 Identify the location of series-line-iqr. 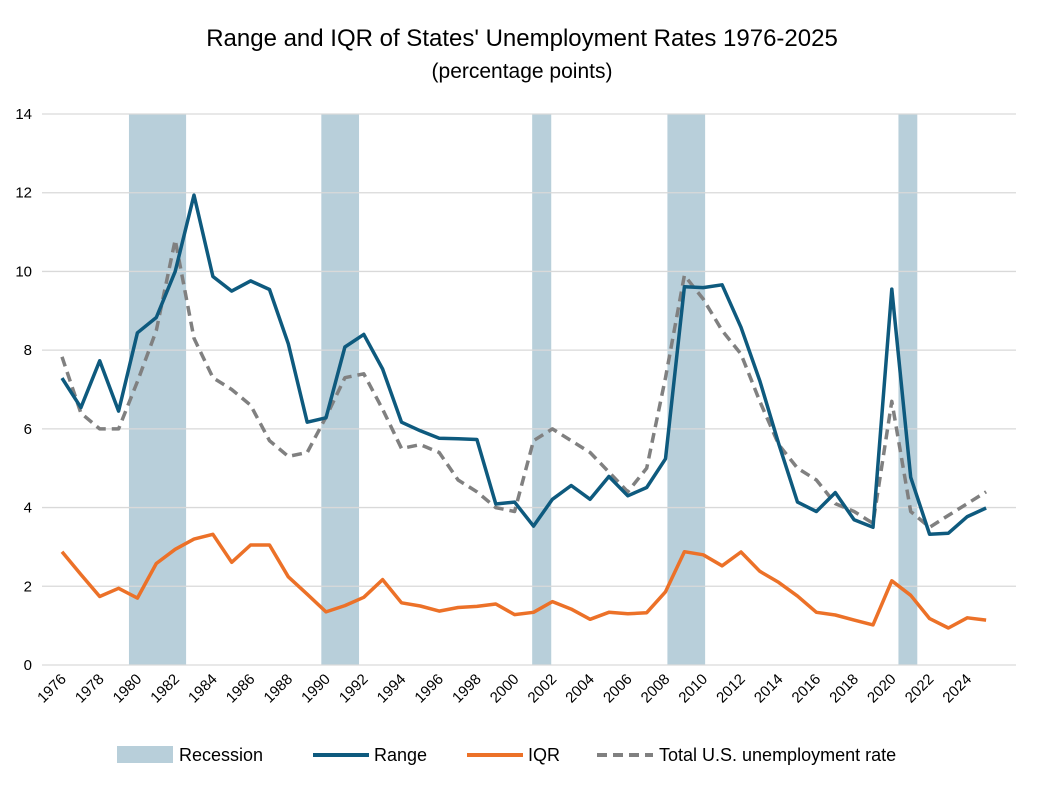
(523, 581).